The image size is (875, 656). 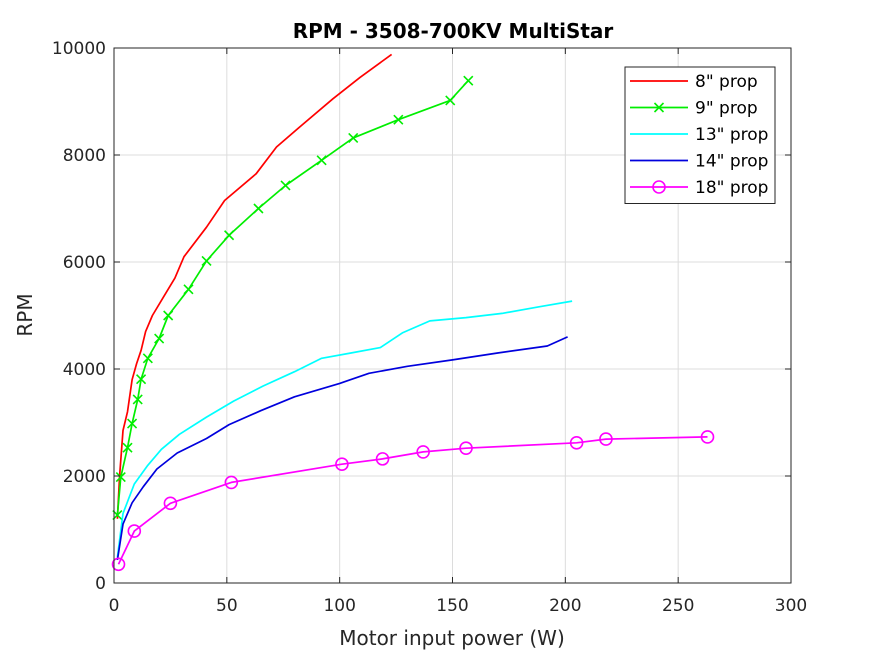 What do you see at coordinates (731, 135) in the screenshot?
I see `legend-label: 13" prop` at bounding box center [731, 135].